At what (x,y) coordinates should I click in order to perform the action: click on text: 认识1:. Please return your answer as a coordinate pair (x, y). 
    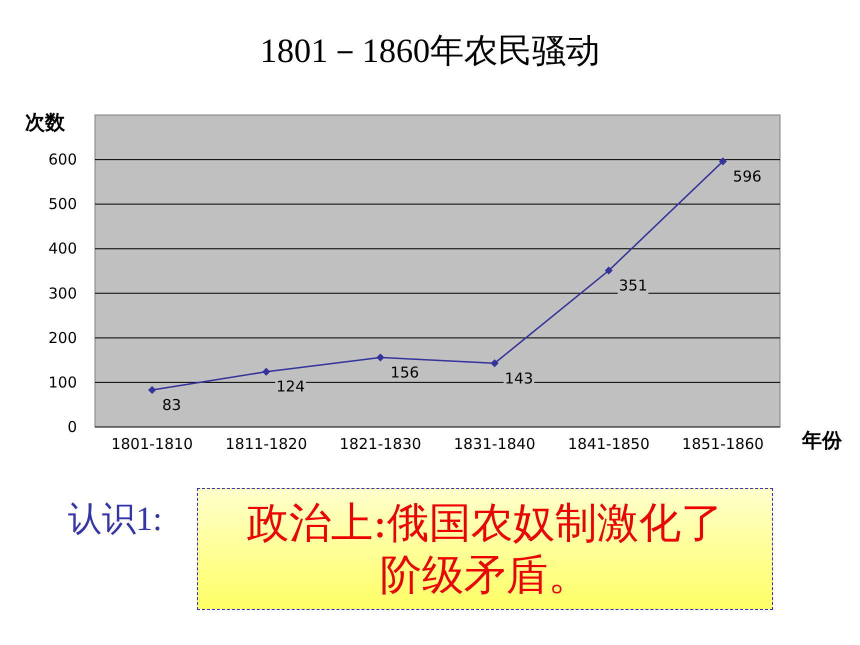
    Looking at the image, I should click on (115, 519).